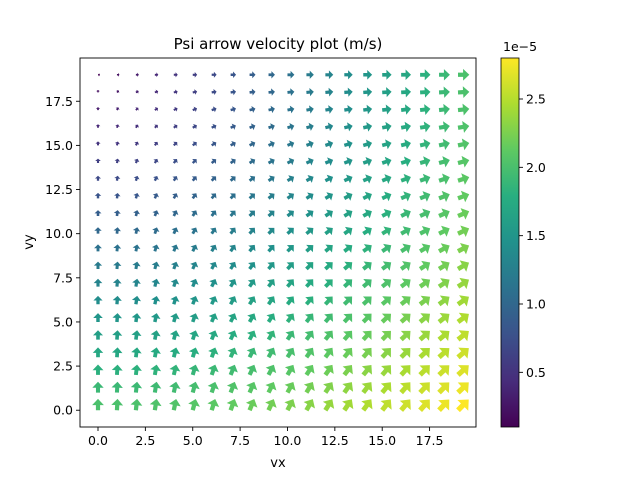 This screenshot has width=640, height=480. What do you see at coordinates (536, 235) in the screenshot?
I see `colorbar-tick-label: 1.5` at bounding box center [536, 235].